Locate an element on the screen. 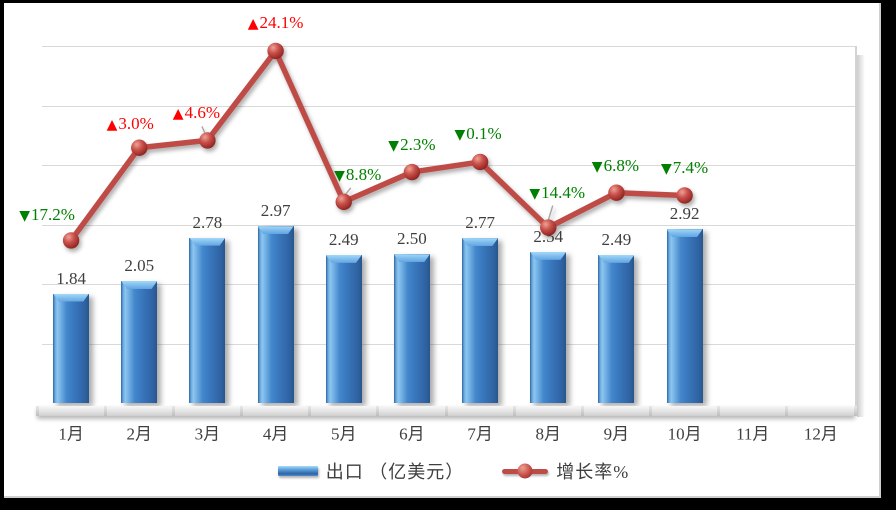  growth-rate-value: 8.8% is located at coordinates (363, 174).